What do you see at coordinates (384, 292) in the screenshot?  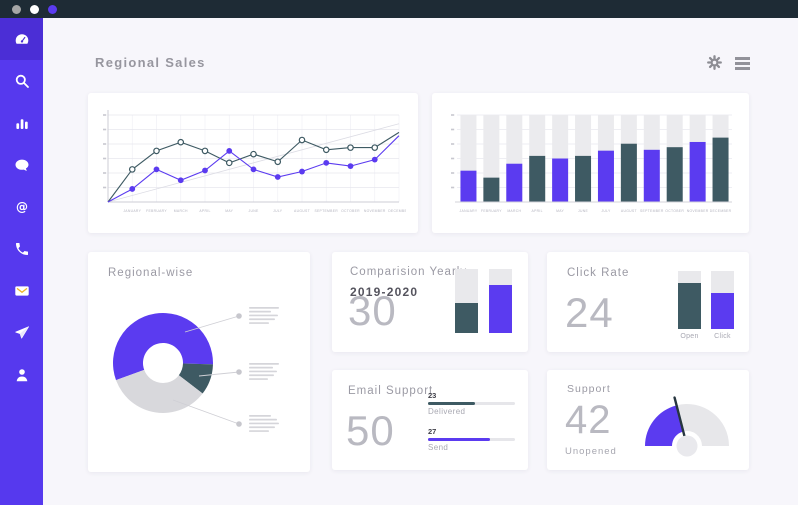 I see `card-subtitle: 2019-2020` at bounding box center [384, 292].